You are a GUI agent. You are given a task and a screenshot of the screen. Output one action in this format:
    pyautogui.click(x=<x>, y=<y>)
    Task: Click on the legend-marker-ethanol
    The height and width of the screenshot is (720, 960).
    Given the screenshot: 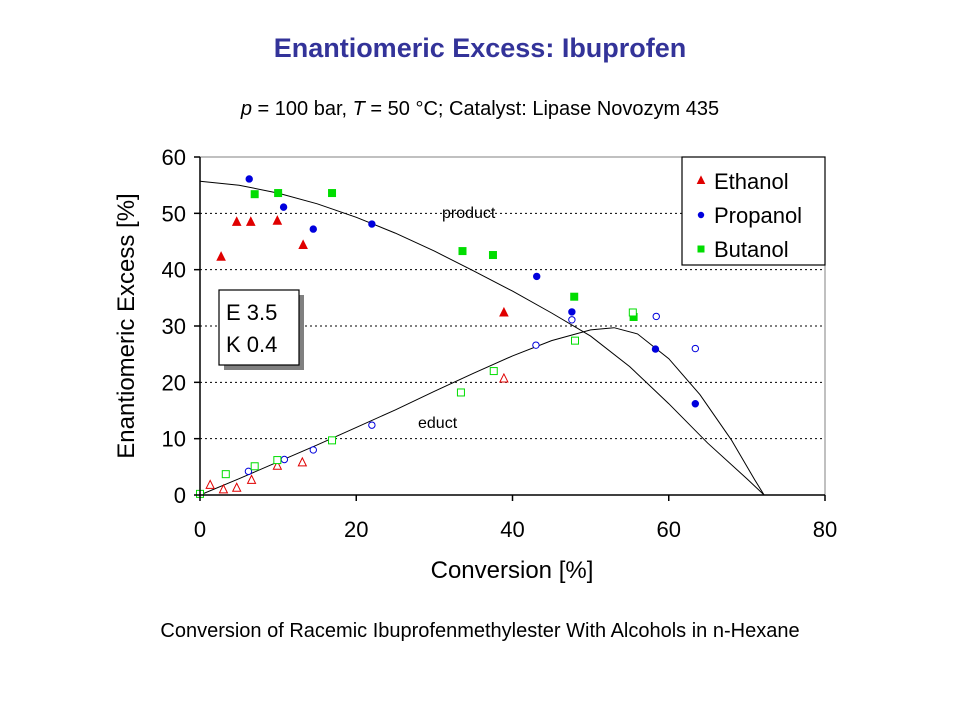 What is the action you would take?
    pyautogui.click(x=701, y=179)
    